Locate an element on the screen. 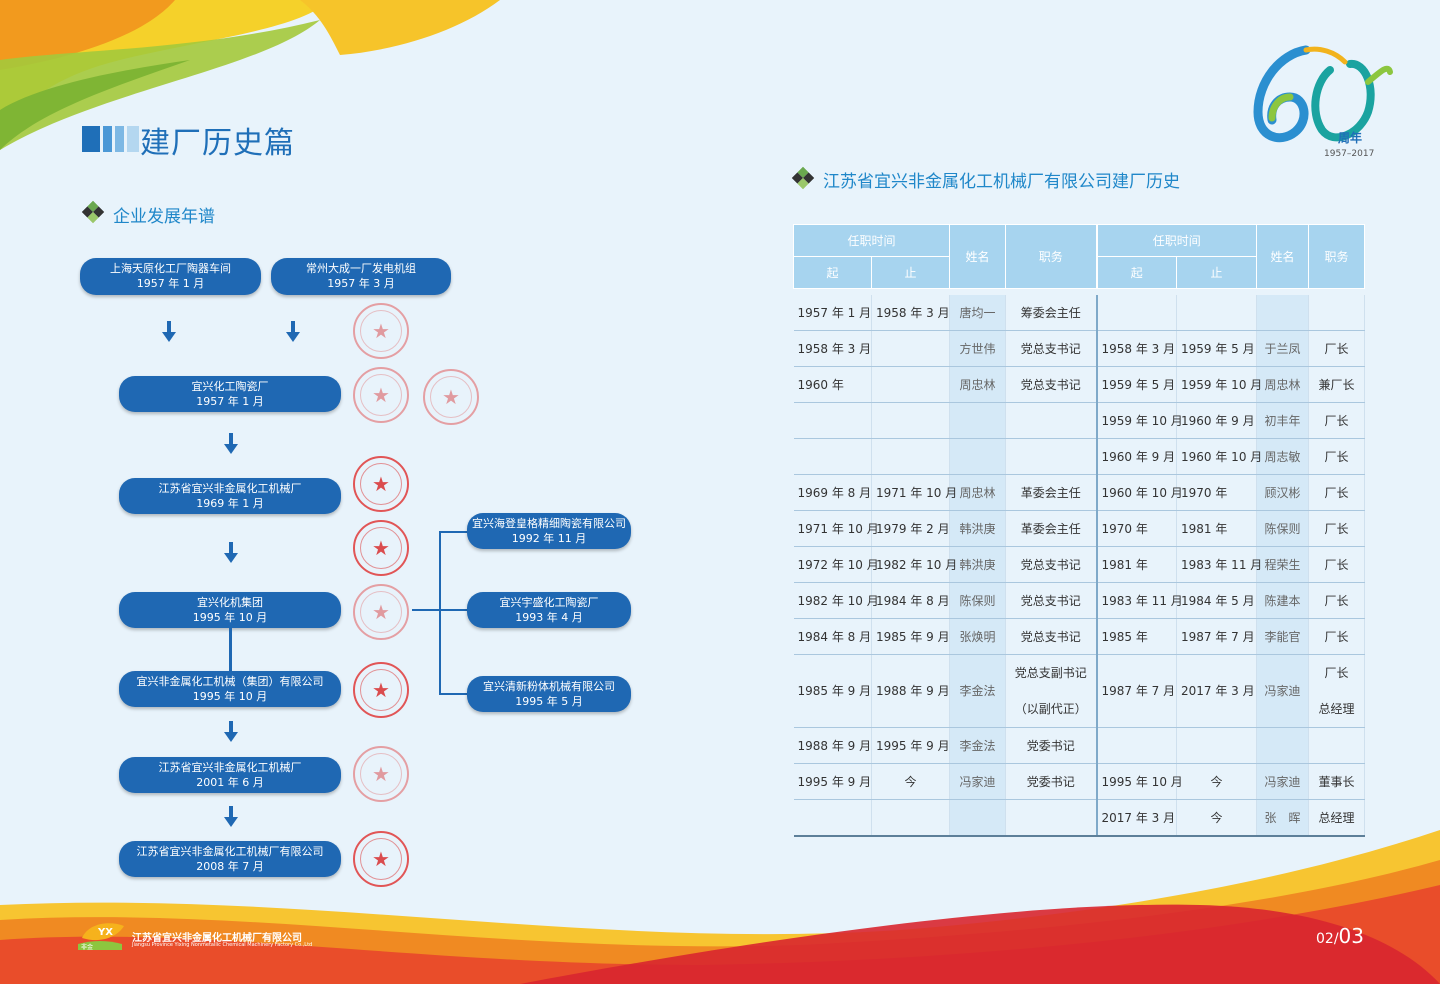  flow-box-branch-3: 宜兴清新粉体机械有限公司 1995 年 5 月 is located at coordinates (549, 694).